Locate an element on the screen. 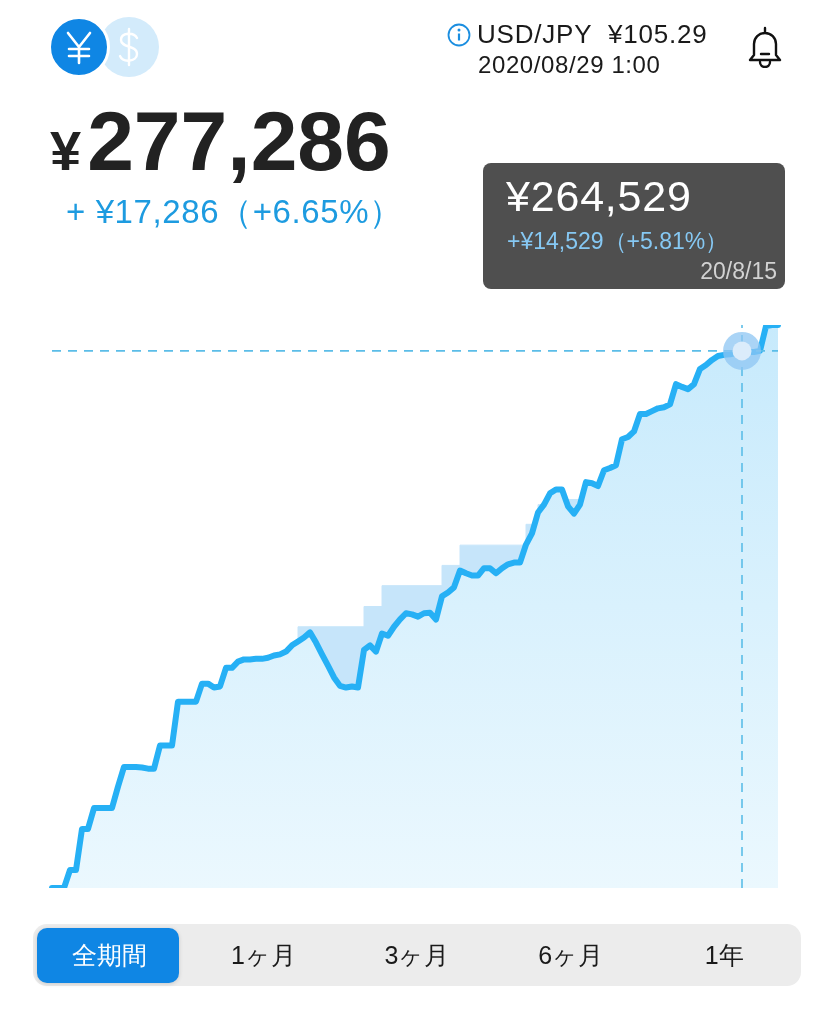 The height and width of the screenshot is (1024, 834). text: 20/8/15 is located at coordinates (738, 271).